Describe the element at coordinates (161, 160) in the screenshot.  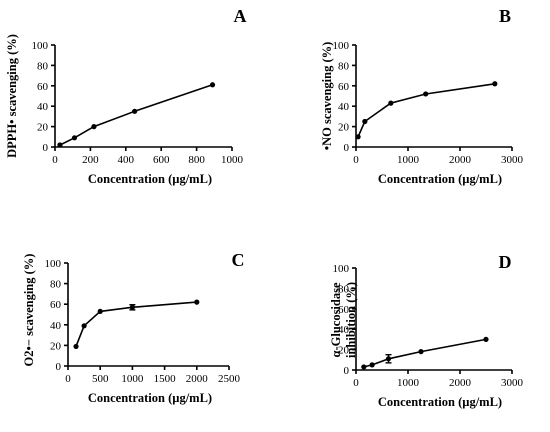
I see `x-tick-label: 600` at that location.